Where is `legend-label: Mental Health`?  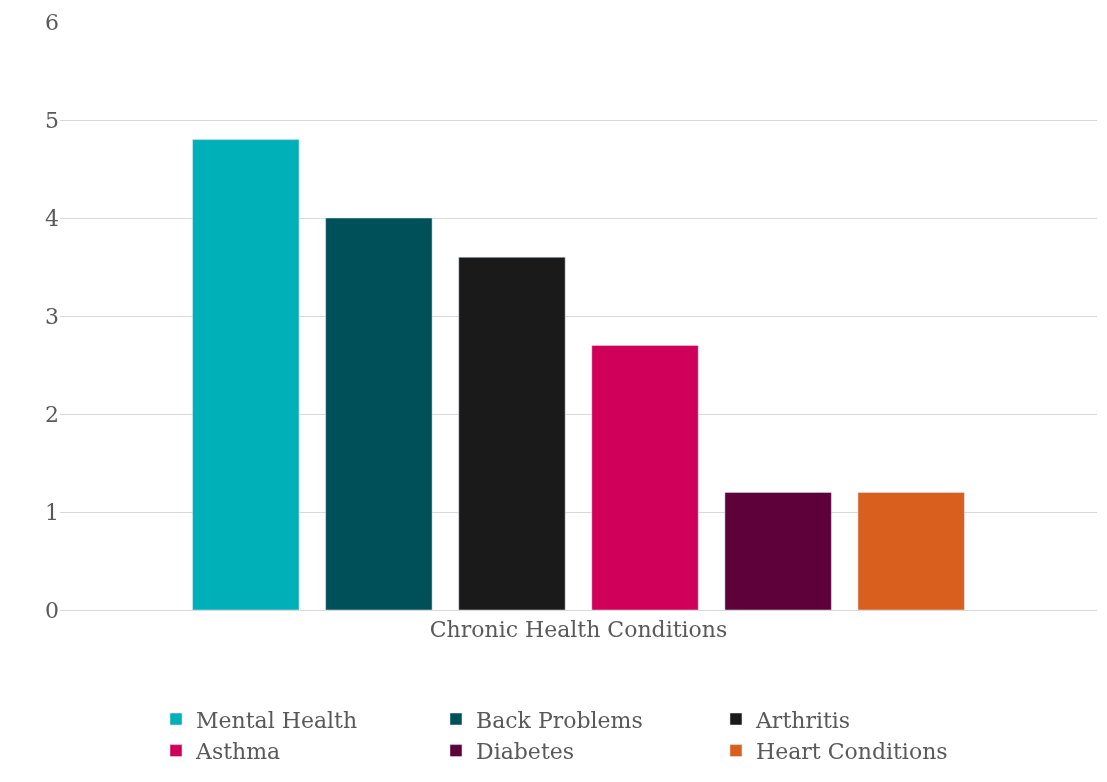
legend-label: Mental Health is located at coordinates (277, 720).